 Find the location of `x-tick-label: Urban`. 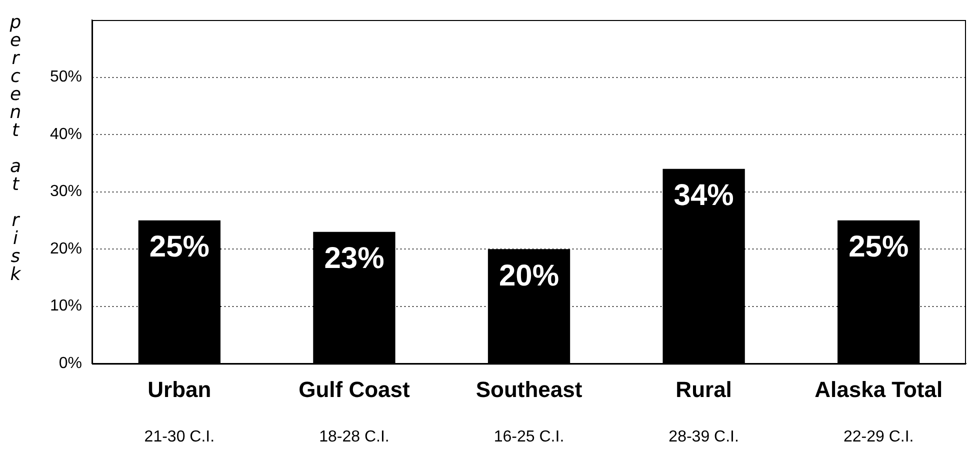

x-tick-label: Urban is located at coordinates (180, 389).